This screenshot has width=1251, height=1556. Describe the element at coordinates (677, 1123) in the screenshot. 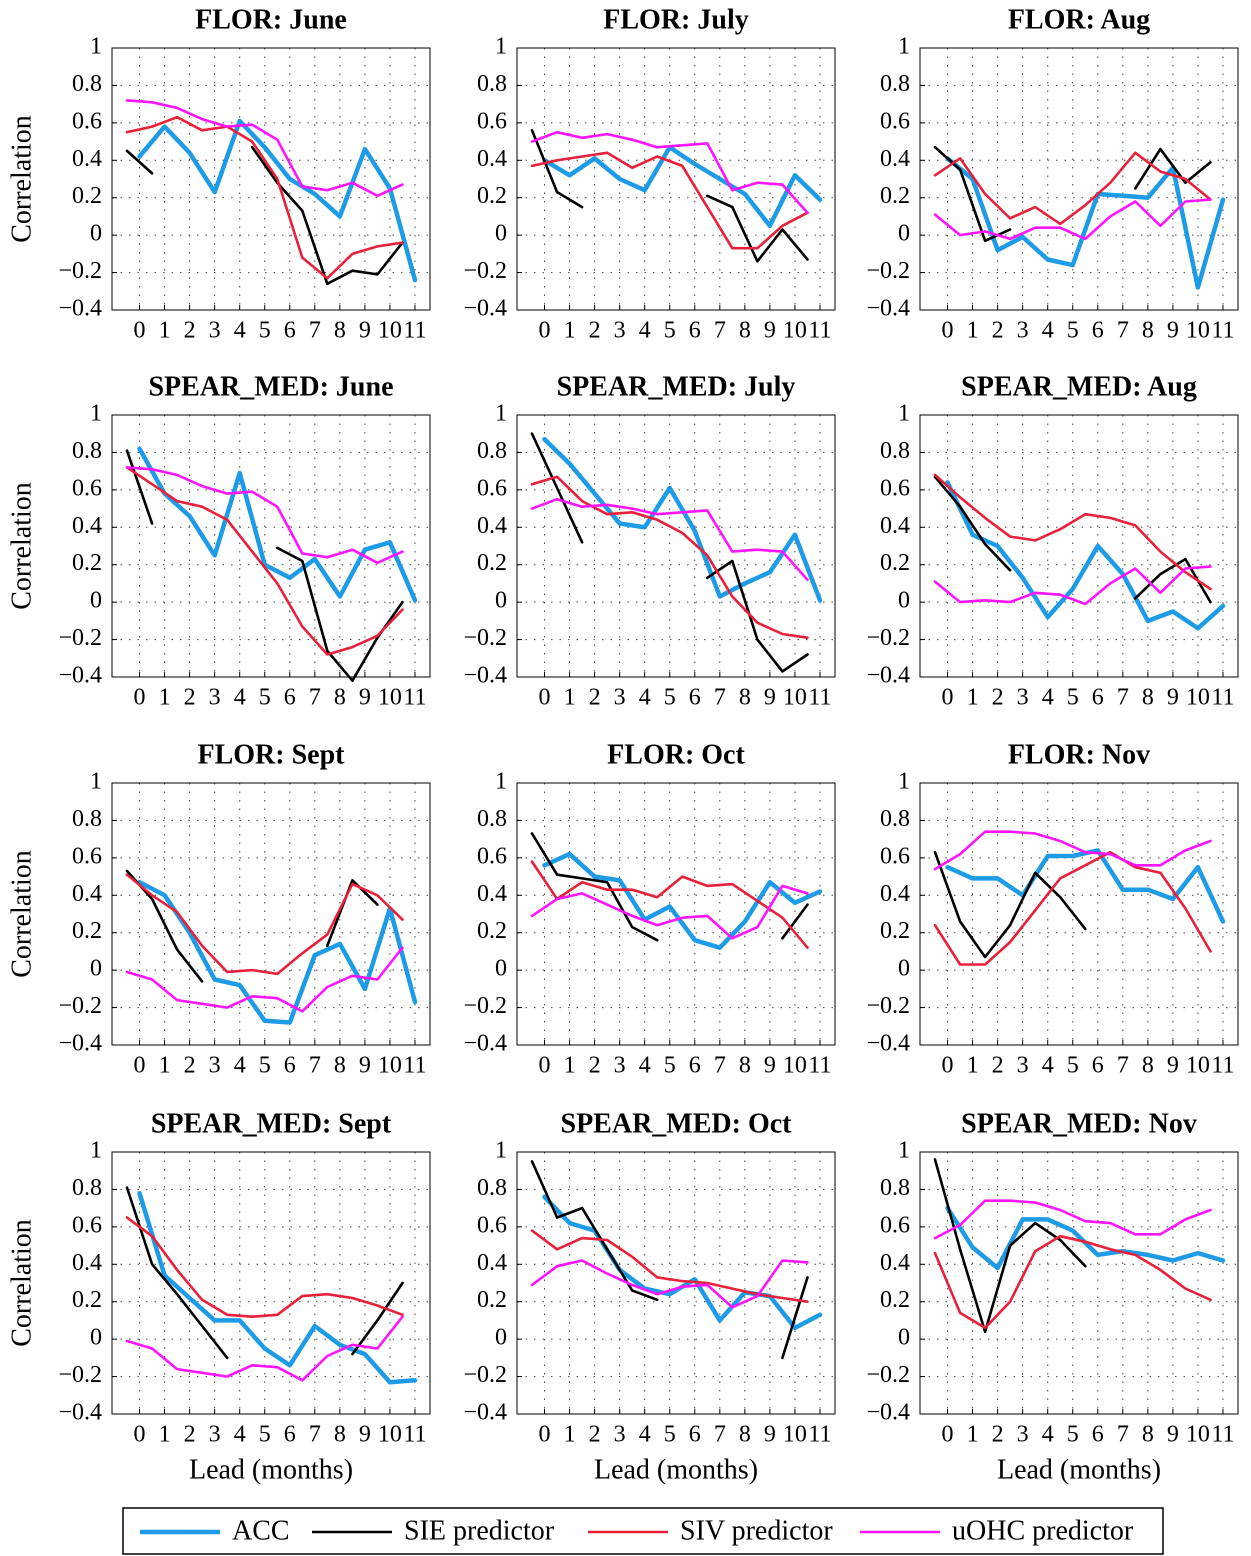

I see `chart-title: SPEAR_MED: Oct` at that location.